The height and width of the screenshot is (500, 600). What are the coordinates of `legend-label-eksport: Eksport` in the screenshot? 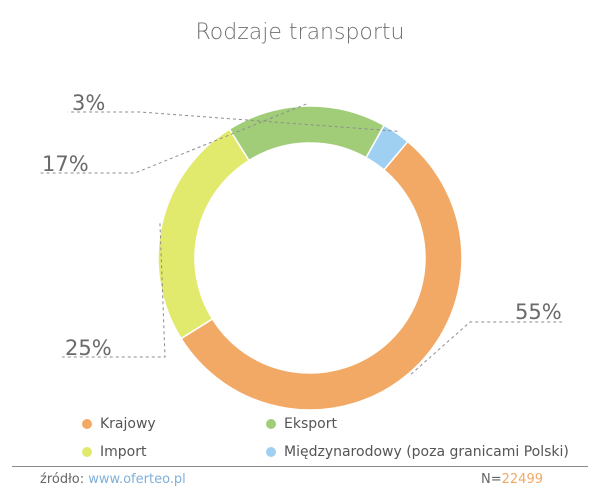 It's located at (310, 424).